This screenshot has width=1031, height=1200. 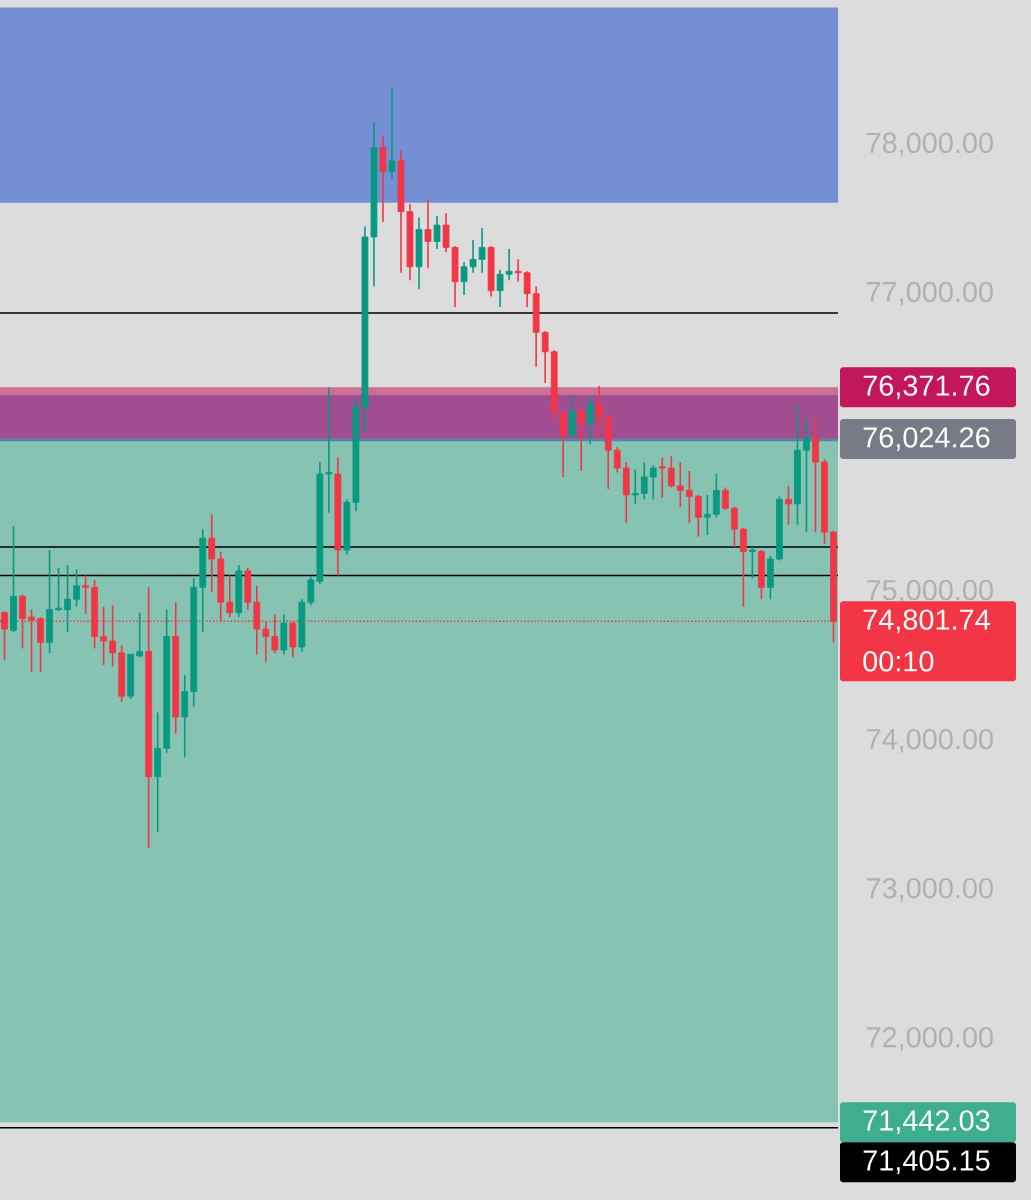 I want to click on ref-line-label: 76,024.26, so click(x=926, y=439).